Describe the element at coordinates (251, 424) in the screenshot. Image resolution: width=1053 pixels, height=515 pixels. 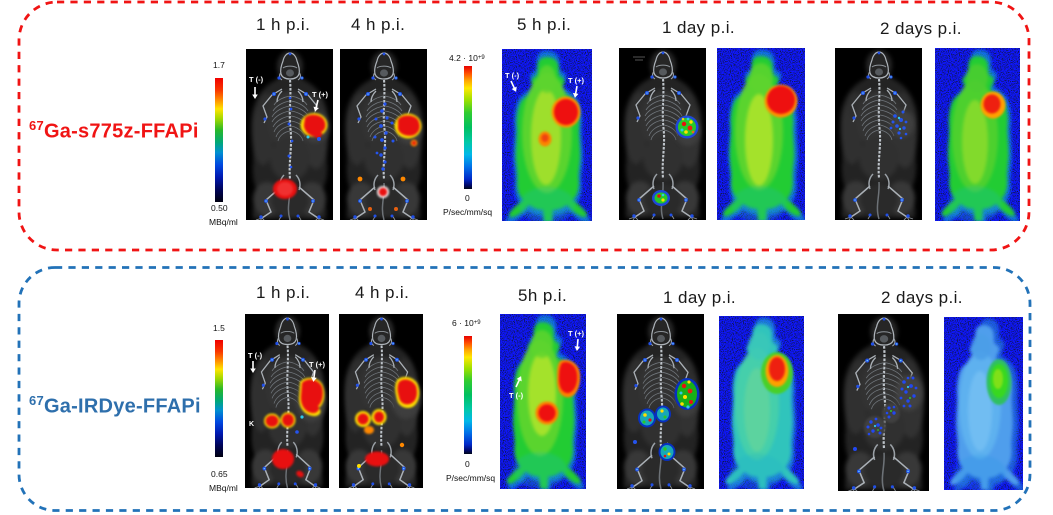
I see `svg-text: K` at that location.